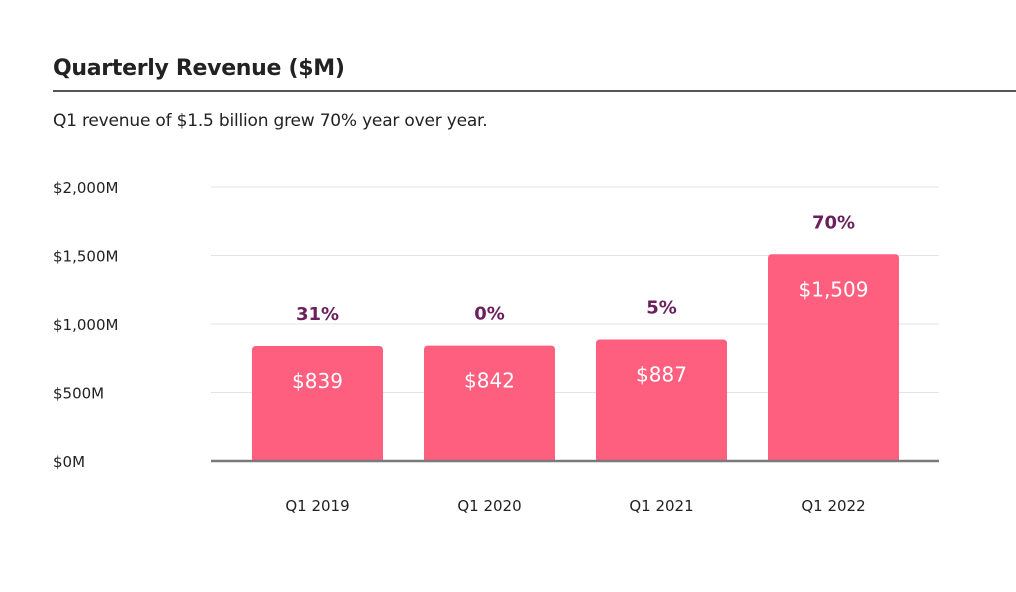  What do you see at coordinates (317, 506) in the screenshot?
I see `x-tick-label: Q1 2019` at bounding box center [317, 506].